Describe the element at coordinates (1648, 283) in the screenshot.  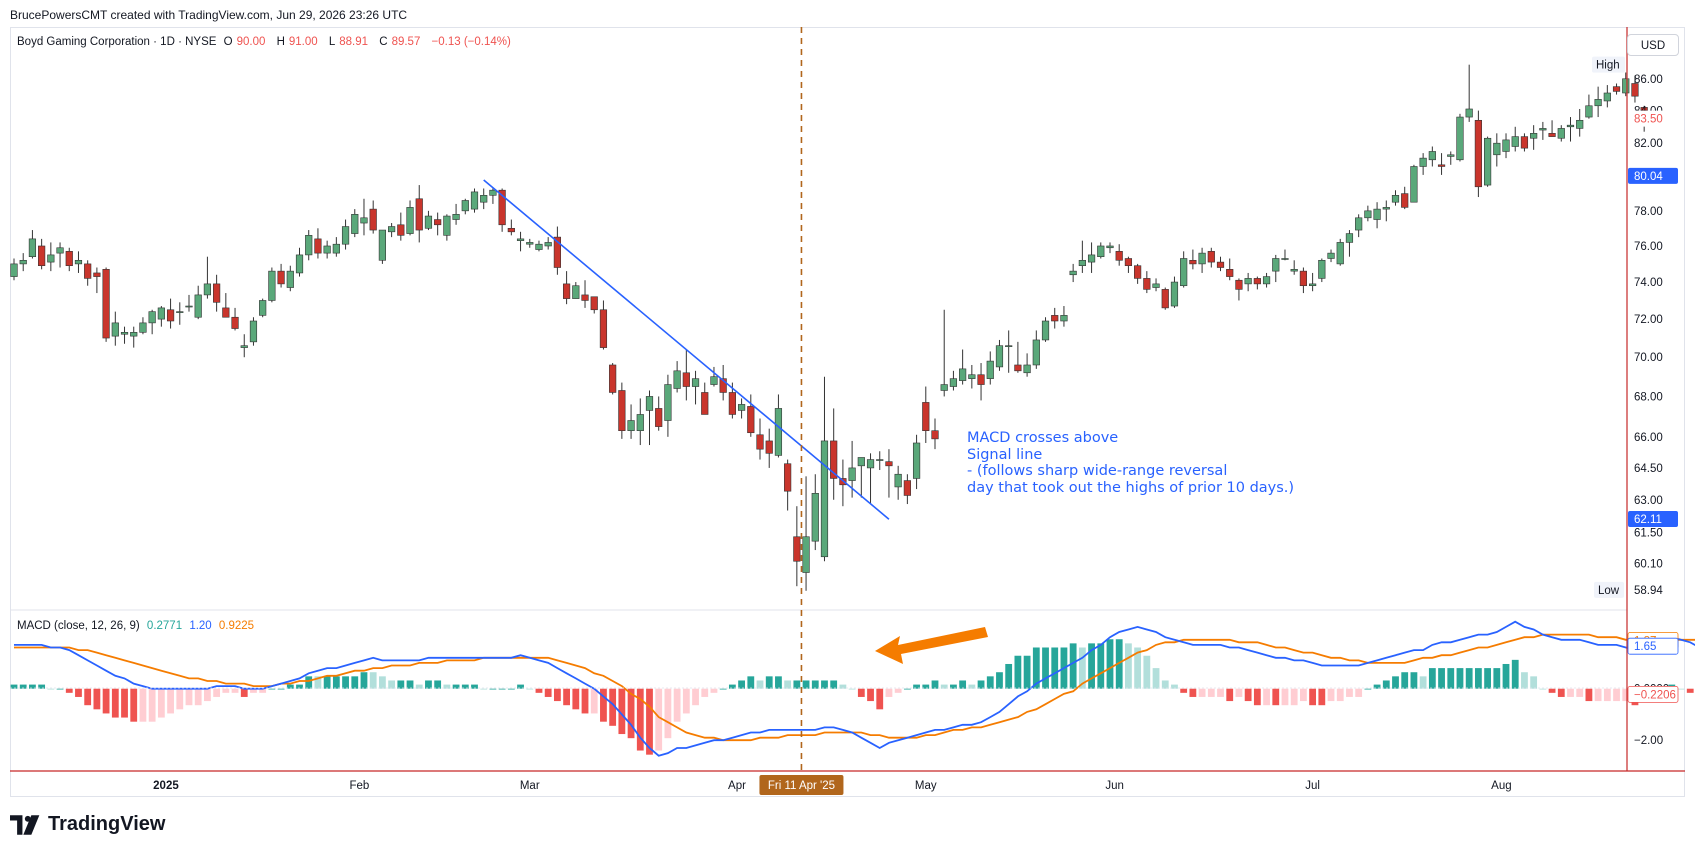
I see `price-tick-label: 74.00` at that location.